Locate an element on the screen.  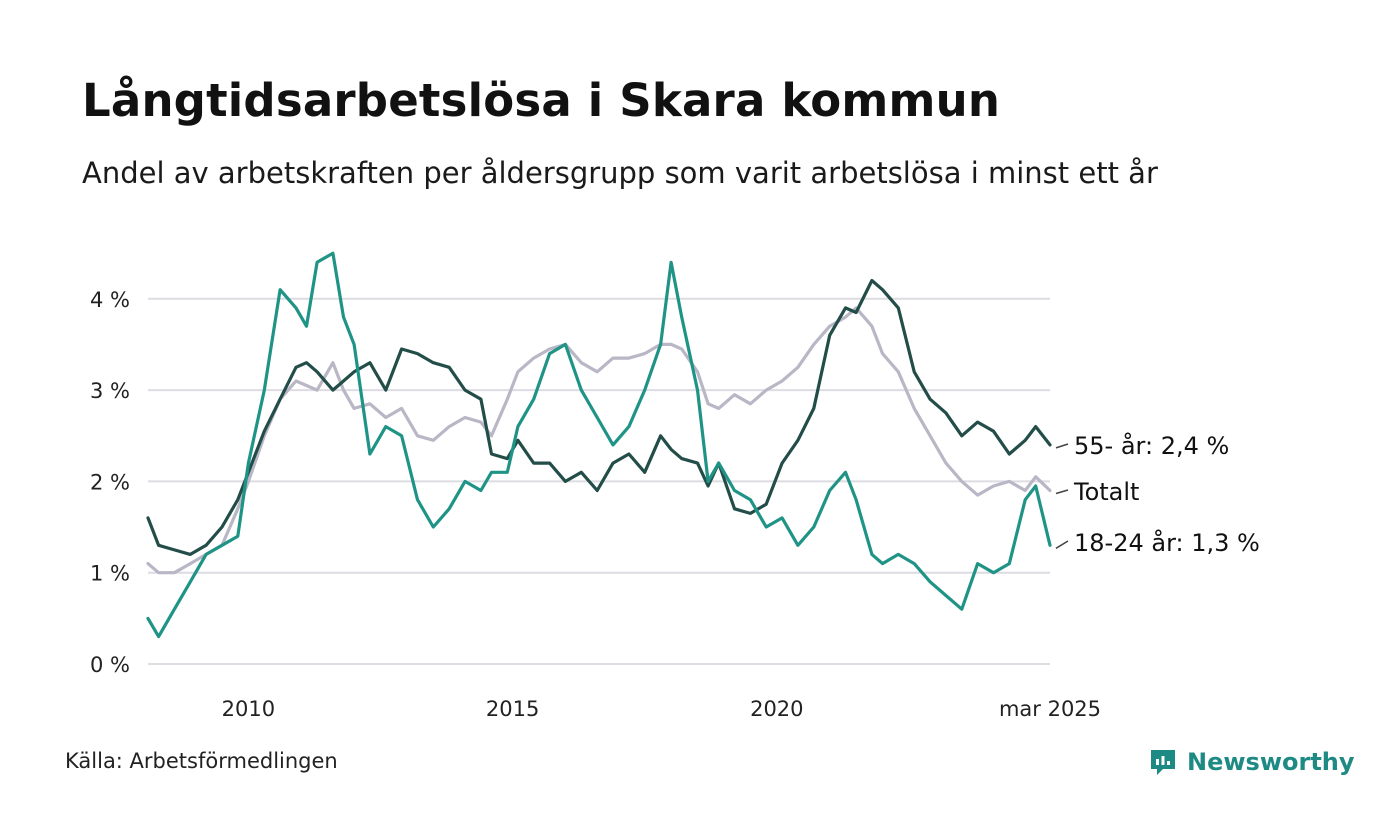
y-tick-label: 1 % is located at coordinates (110, 574).